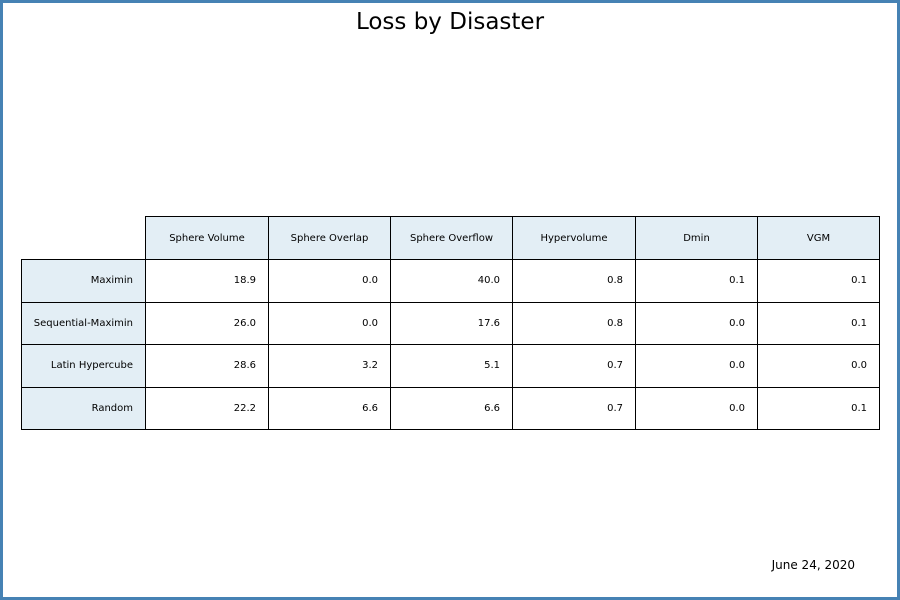 The height and width of the screenshot is (600, 900). What do you see at coordinates (813, 565) in the screenshot?
I see `date-label: June 24, 2020` at bounding box center [813, 565].